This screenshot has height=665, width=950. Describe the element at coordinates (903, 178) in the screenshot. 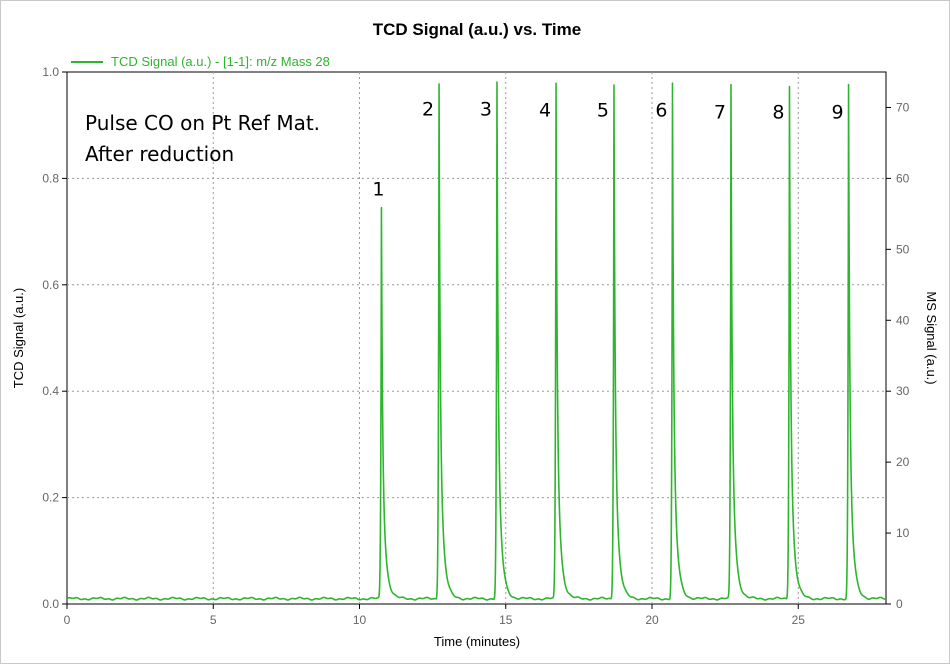

I see `y2-tick-label: 60` at that location.